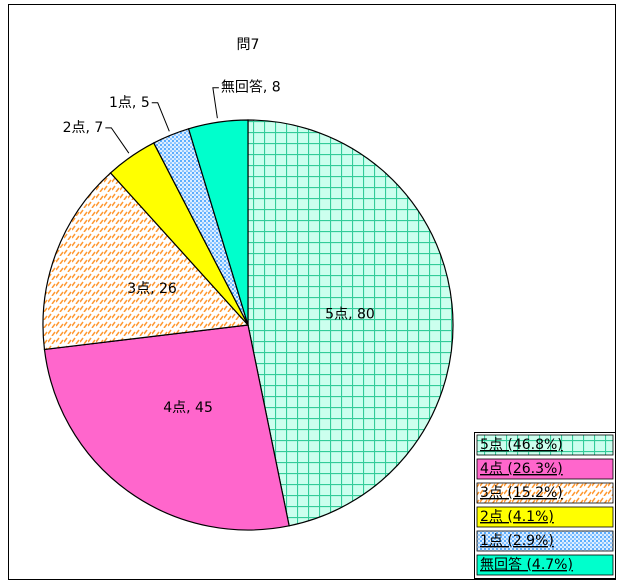  I want to click on legend-label: 1点 (2.9%), so click(517, 541).